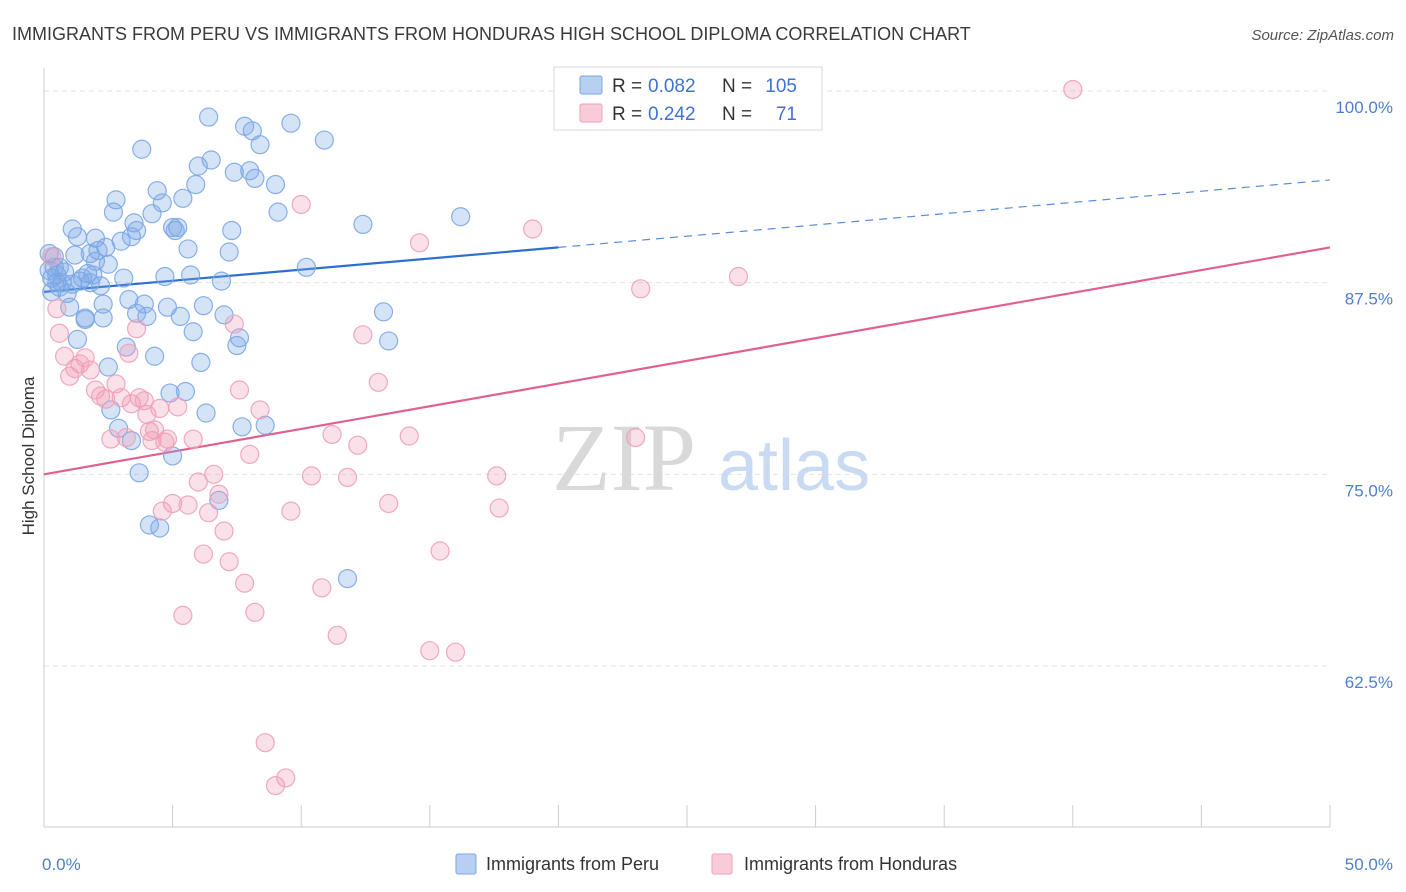 Image resolution: width=1406 pixels, height=892 pixels. What do you see at coordinates (1369, 682) in the screenshot?
I see `y-tick-label: 62.5%` at bounding box center [1369, 682].